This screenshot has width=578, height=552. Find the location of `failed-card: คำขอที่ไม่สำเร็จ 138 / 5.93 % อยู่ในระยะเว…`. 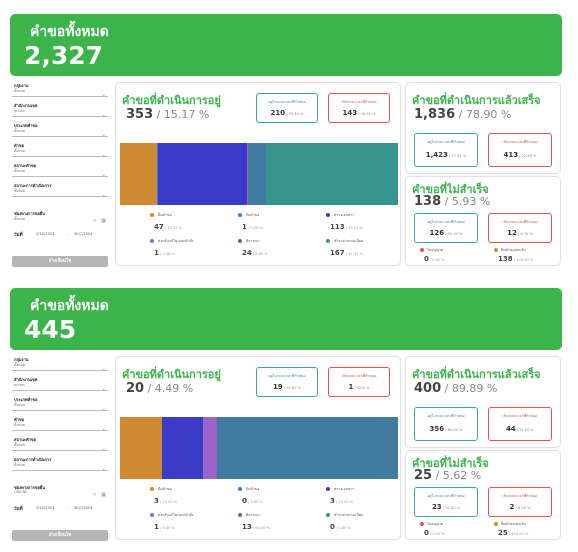

failed-card: คำขอที่ไม่สำเร็จ 138 / 5.93 % อยู่ในระยะเว… is located at coordinates (483, 221).